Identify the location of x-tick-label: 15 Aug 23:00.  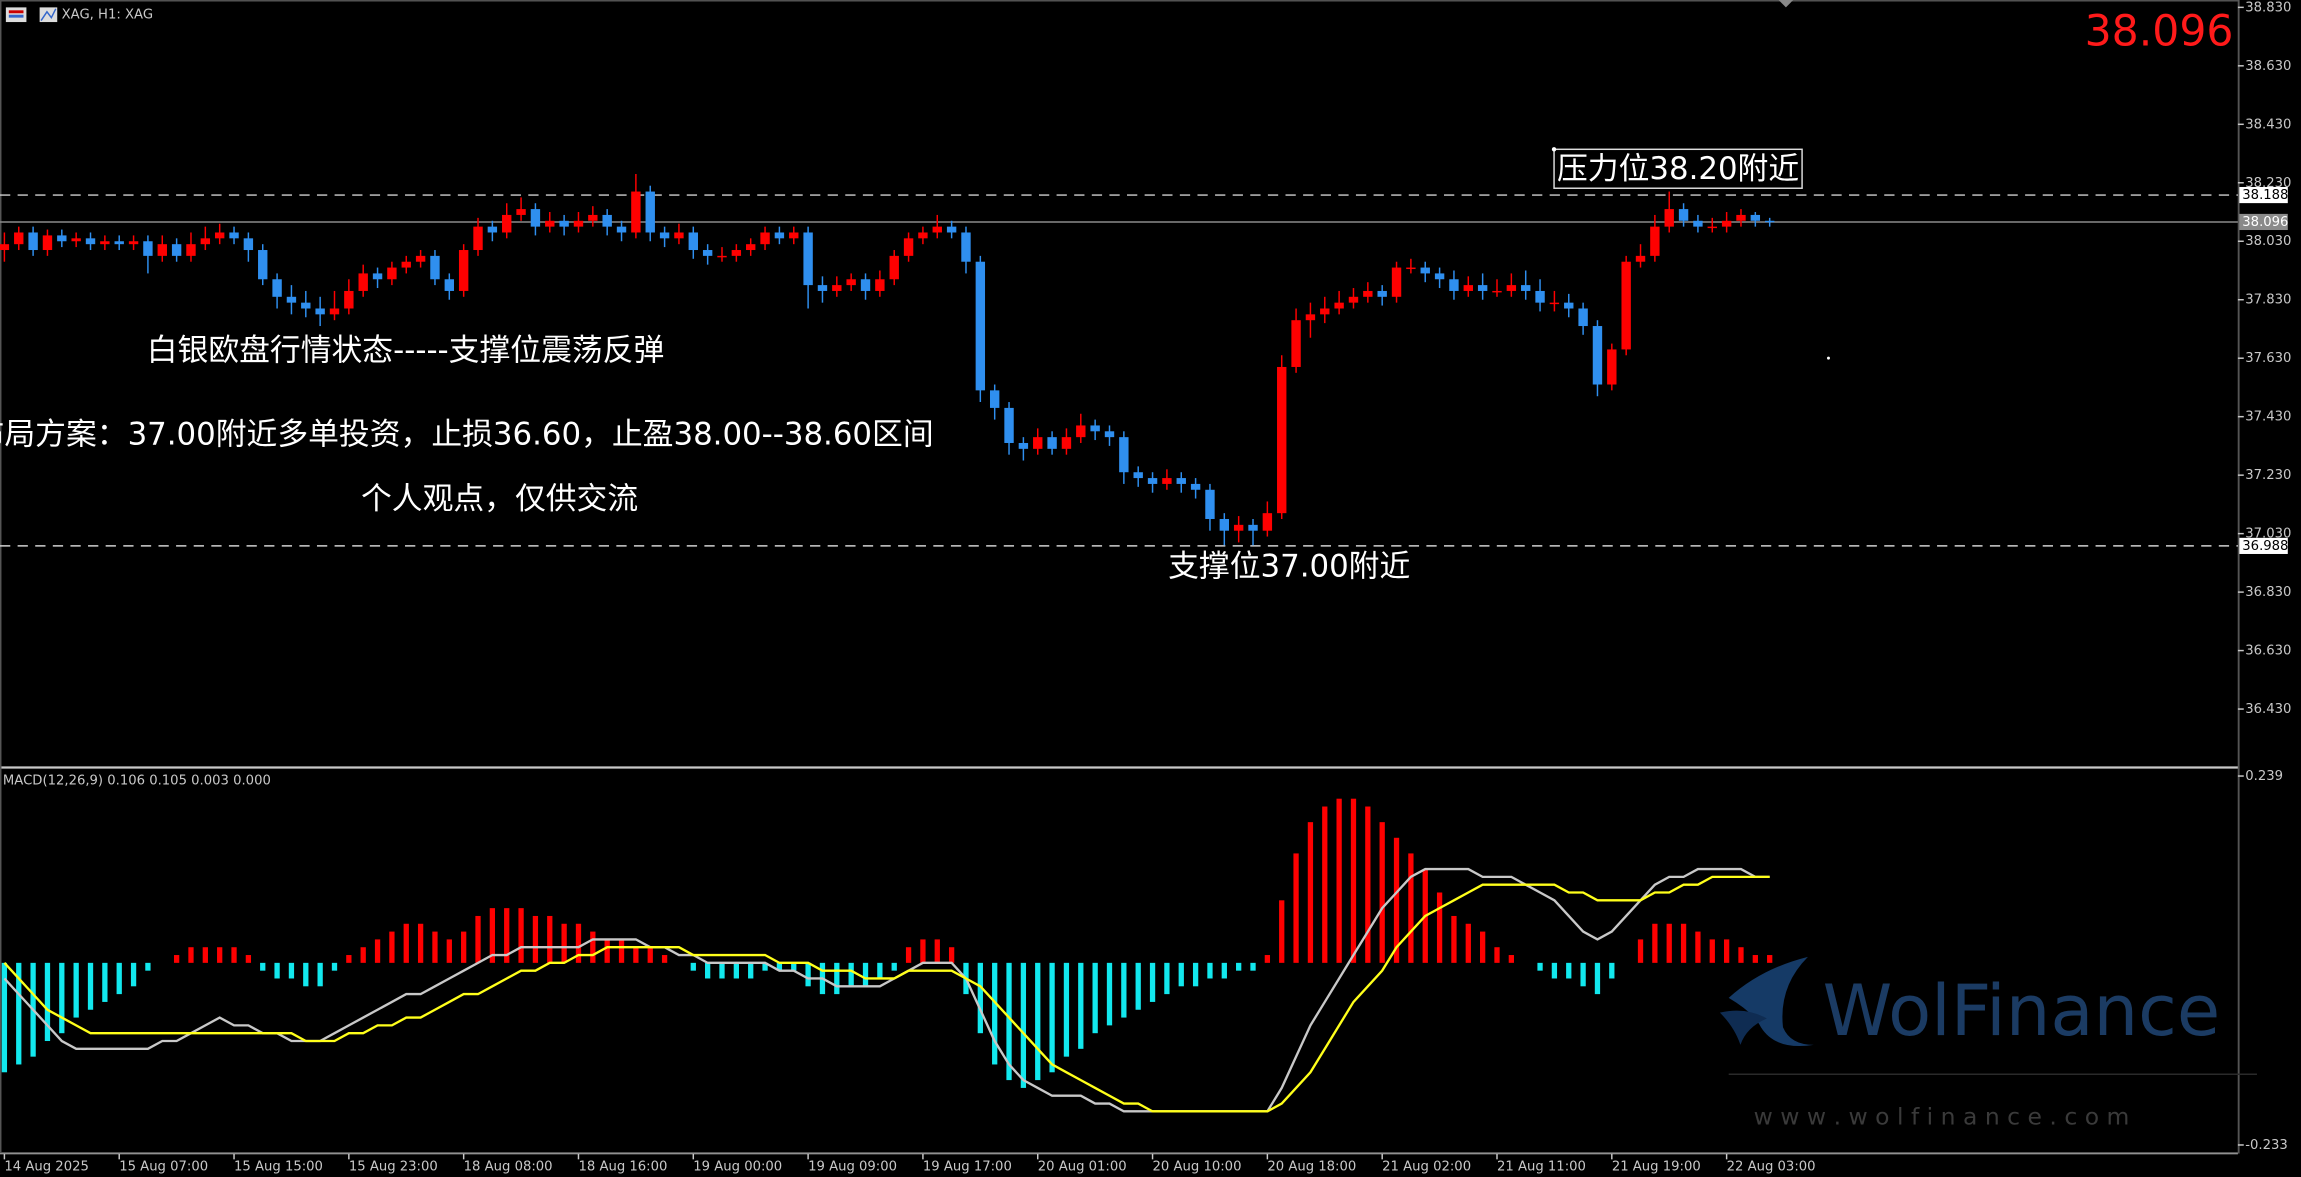
(393, 1167).